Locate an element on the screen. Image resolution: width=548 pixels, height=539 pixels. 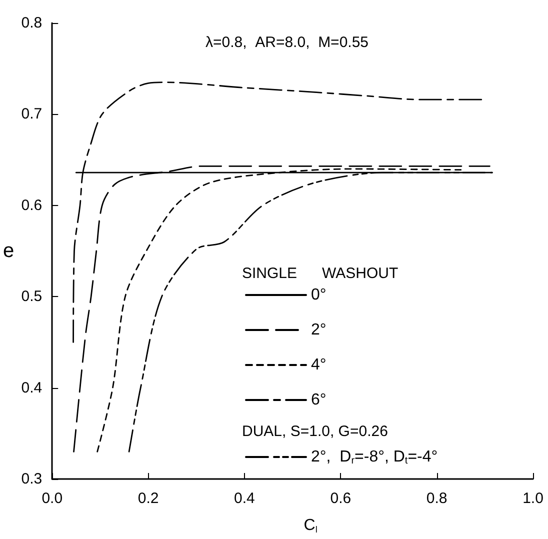
legend-label: 4° is located at coordinates (318, 365).